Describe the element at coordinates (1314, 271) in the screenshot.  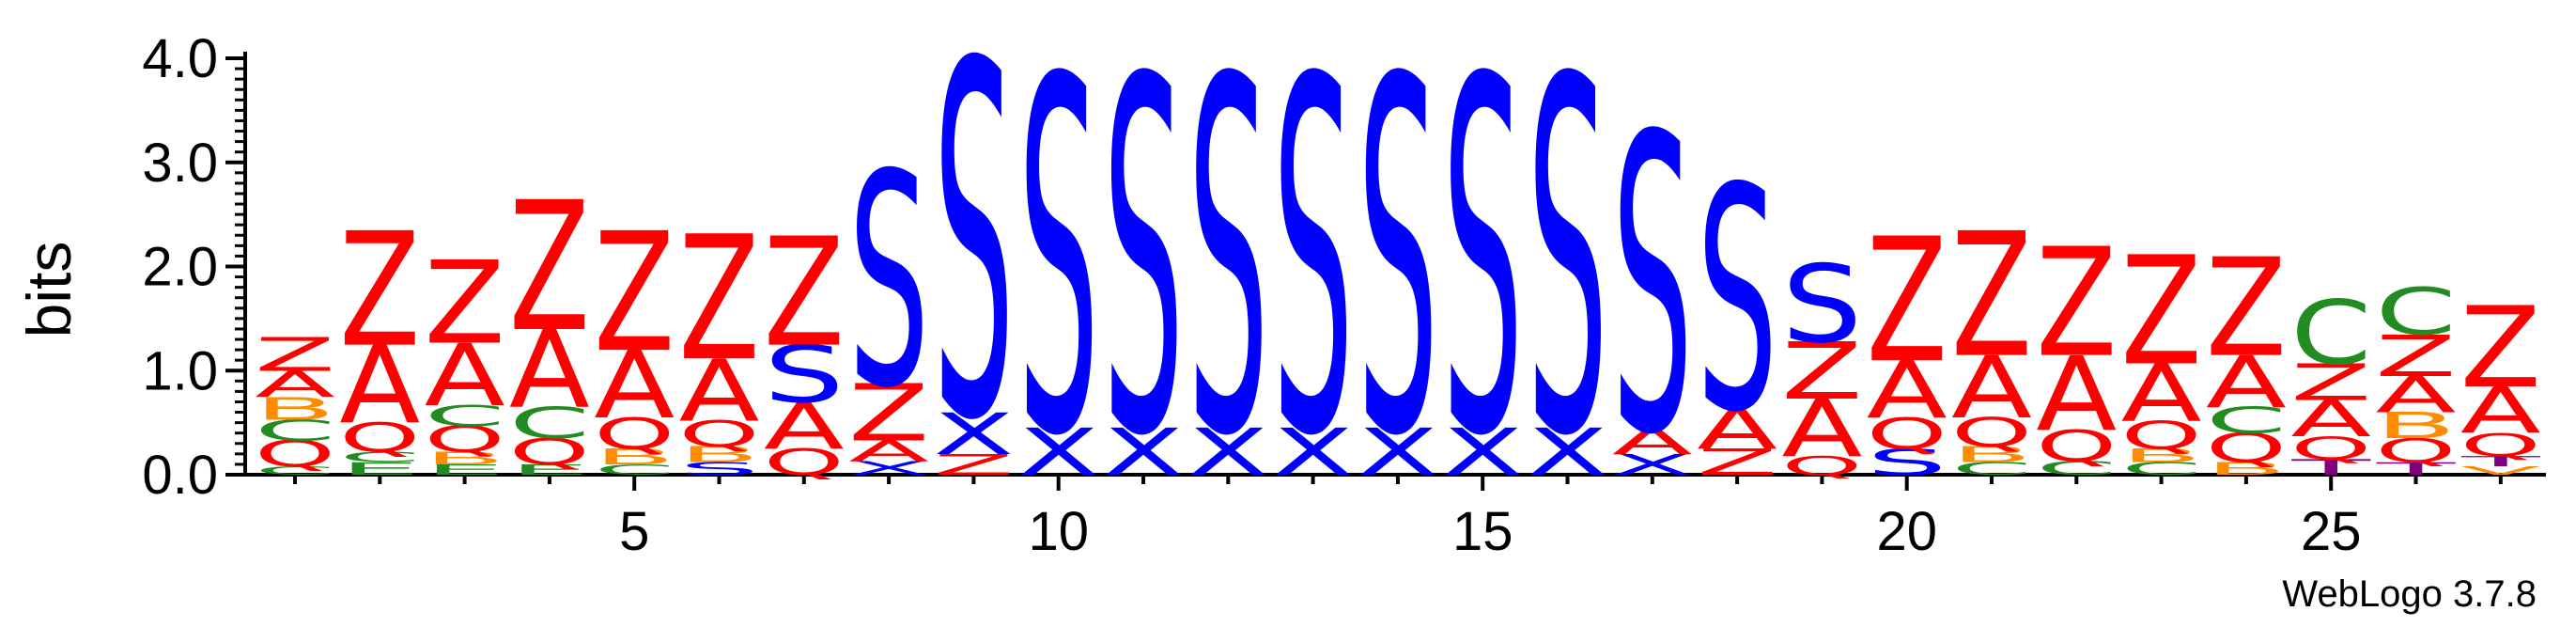
I see `logo-column-13: XS` at that location.